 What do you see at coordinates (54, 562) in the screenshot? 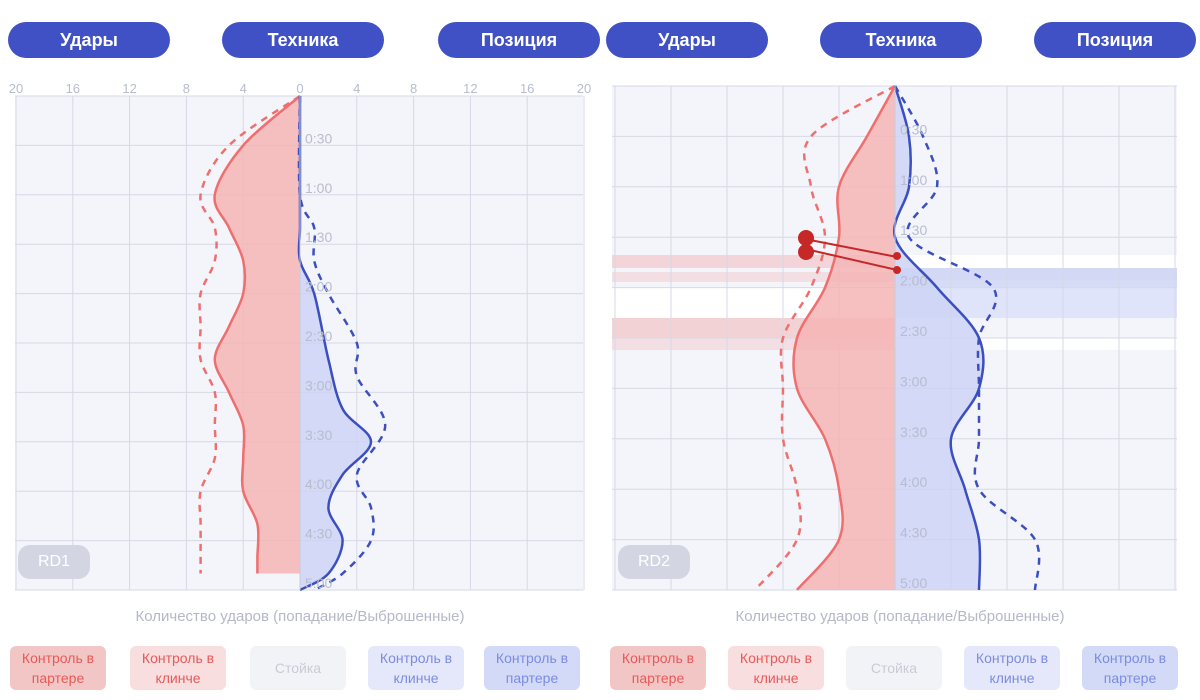
I see `round-badge: RD1` at bounding box center [54, 562].